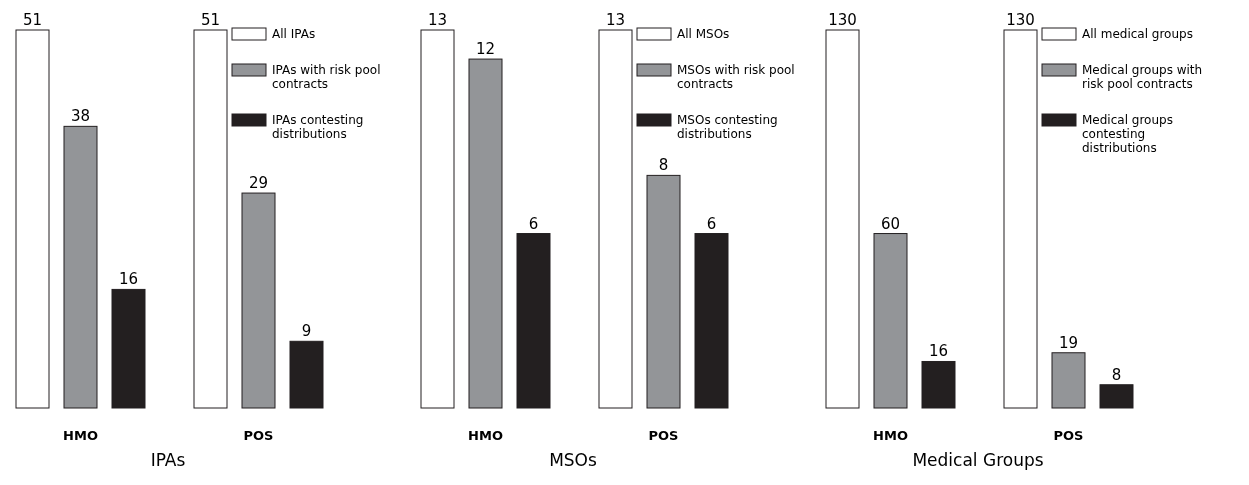  What do you see at coordinates (326, 77) in the screenshot?
I see `legend-label: IPAs with risk pool contracts` at bounding box center [326, 77].